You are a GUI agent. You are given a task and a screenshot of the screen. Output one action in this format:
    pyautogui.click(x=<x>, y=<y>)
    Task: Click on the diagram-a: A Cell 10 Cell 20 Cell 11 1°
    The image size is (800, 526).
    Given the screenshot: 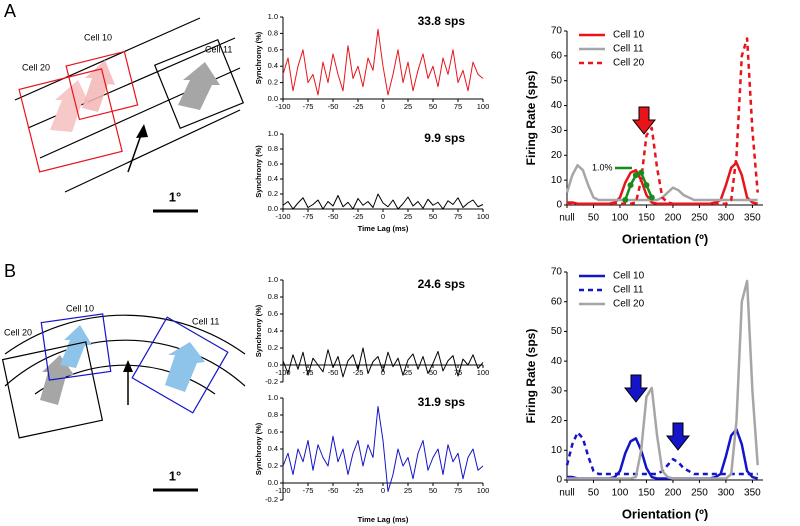 What is the action you would take?
    pyautogui.click(x=124, y=107)
    